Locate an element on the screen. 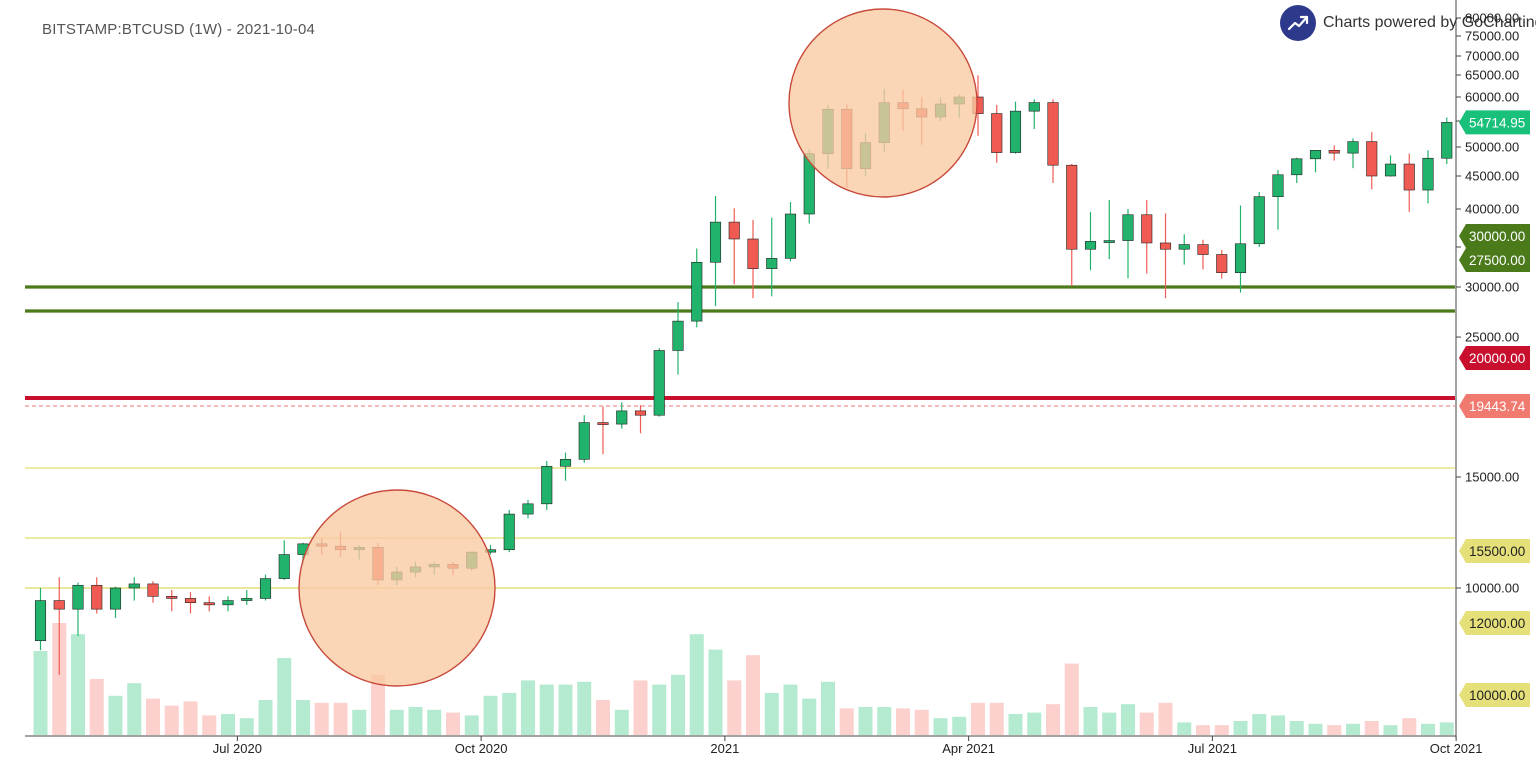  powered-by-branding: Charts powered by GoCharting is located at coordinates (1408, 23).